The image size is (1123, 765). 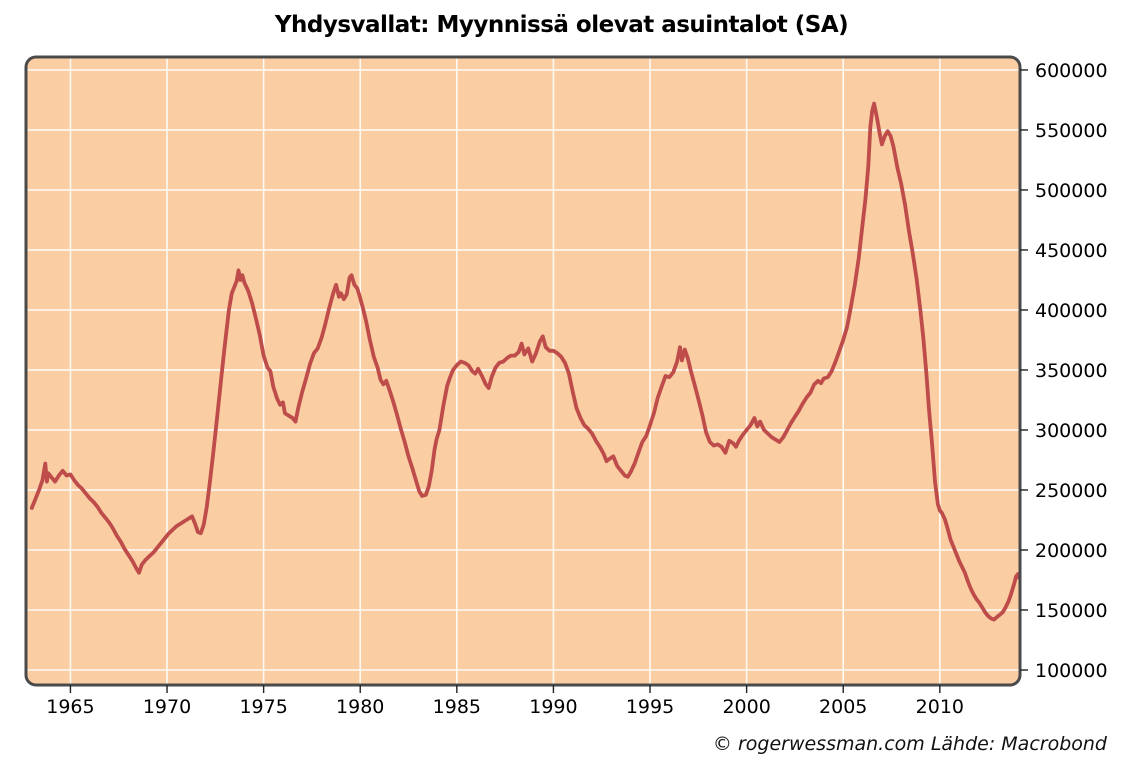 What do you see at coordinates (909, 744) in the screenshot?
I see `attribution-text: © rogerwessman.com Lähde: Macrobond` at bounding box center [909, 744].